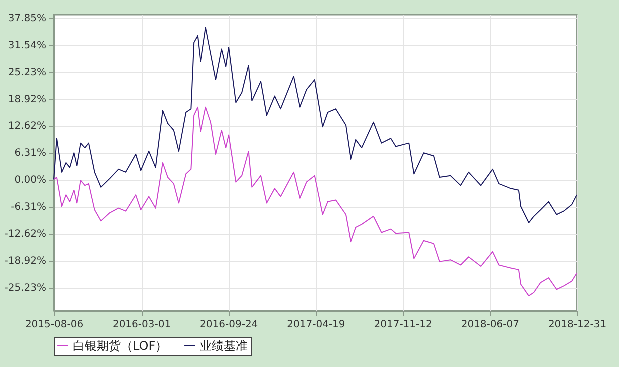 This screenshot has height=367, width=619. I want to click on y-tick-label: -12.62%, so click(25, 234).